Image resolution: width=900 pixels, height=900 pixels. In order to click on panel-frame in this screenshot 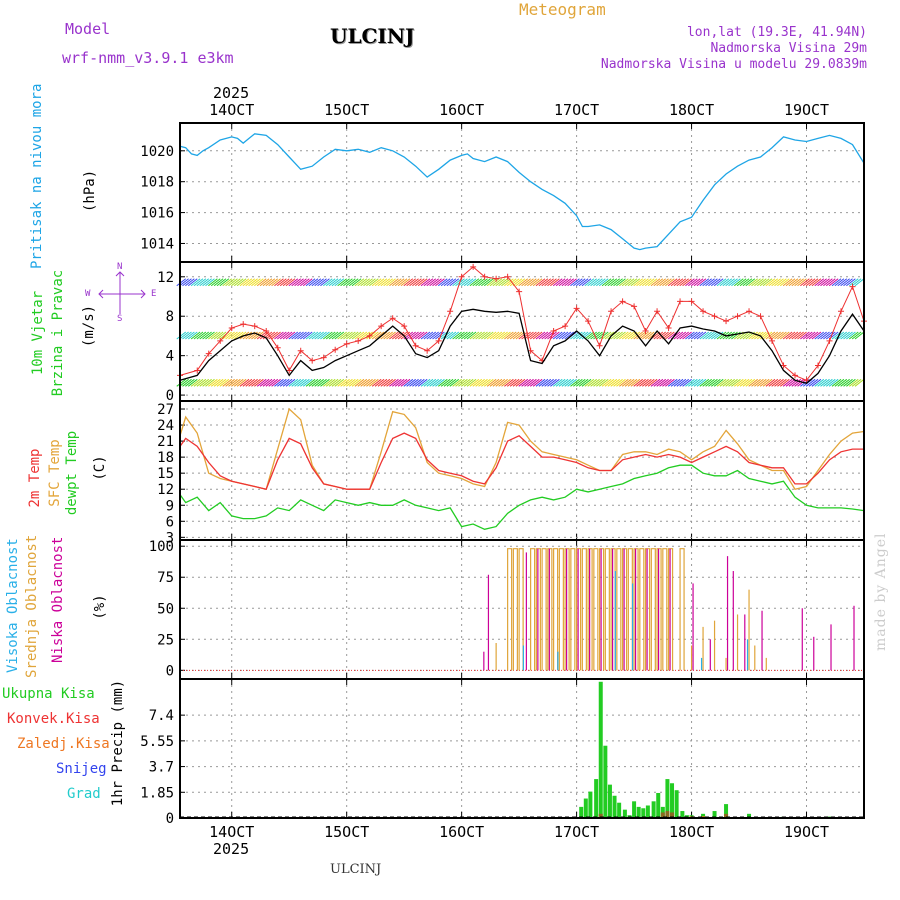, I will do `click(522, 748)`.